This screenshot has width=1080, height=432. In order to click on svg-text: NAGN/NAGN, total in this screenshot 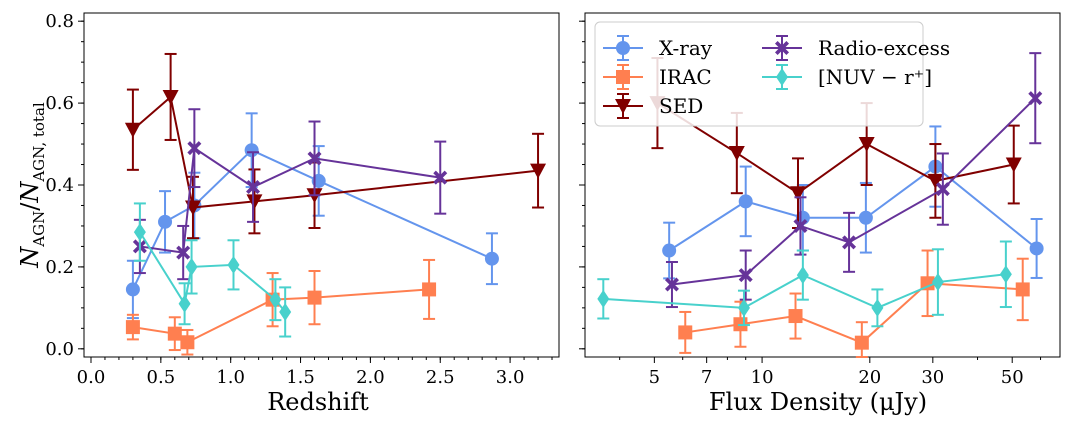, I will do `click(32, 185)`.